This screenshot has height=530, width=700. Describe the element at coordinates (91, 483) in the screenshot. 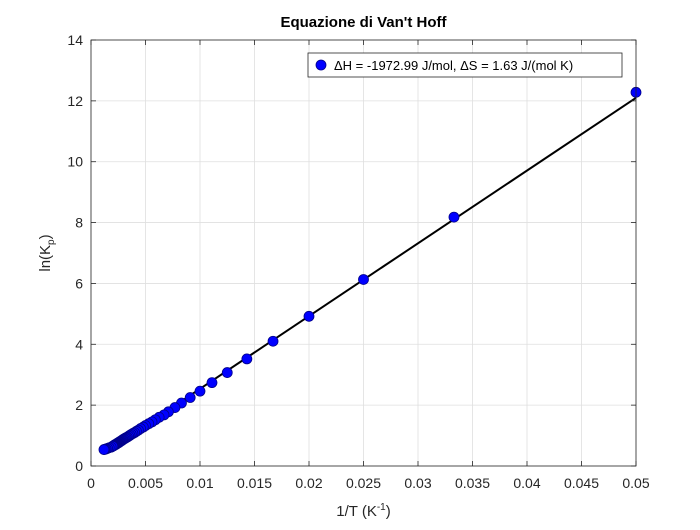

I see `x-tick-label: 0` at that location.